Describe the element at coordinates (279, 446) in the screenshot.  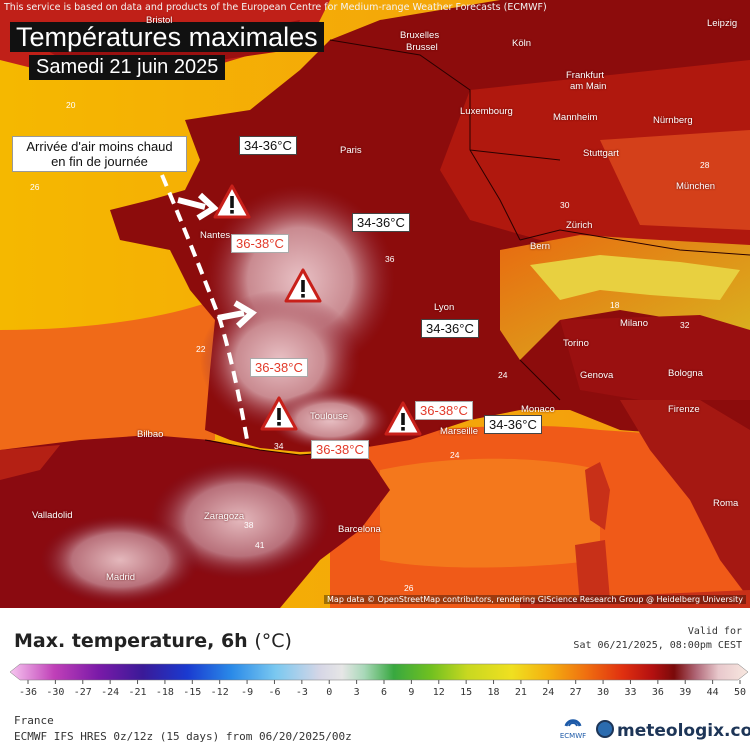
I see `temp-value: 34` at that location.